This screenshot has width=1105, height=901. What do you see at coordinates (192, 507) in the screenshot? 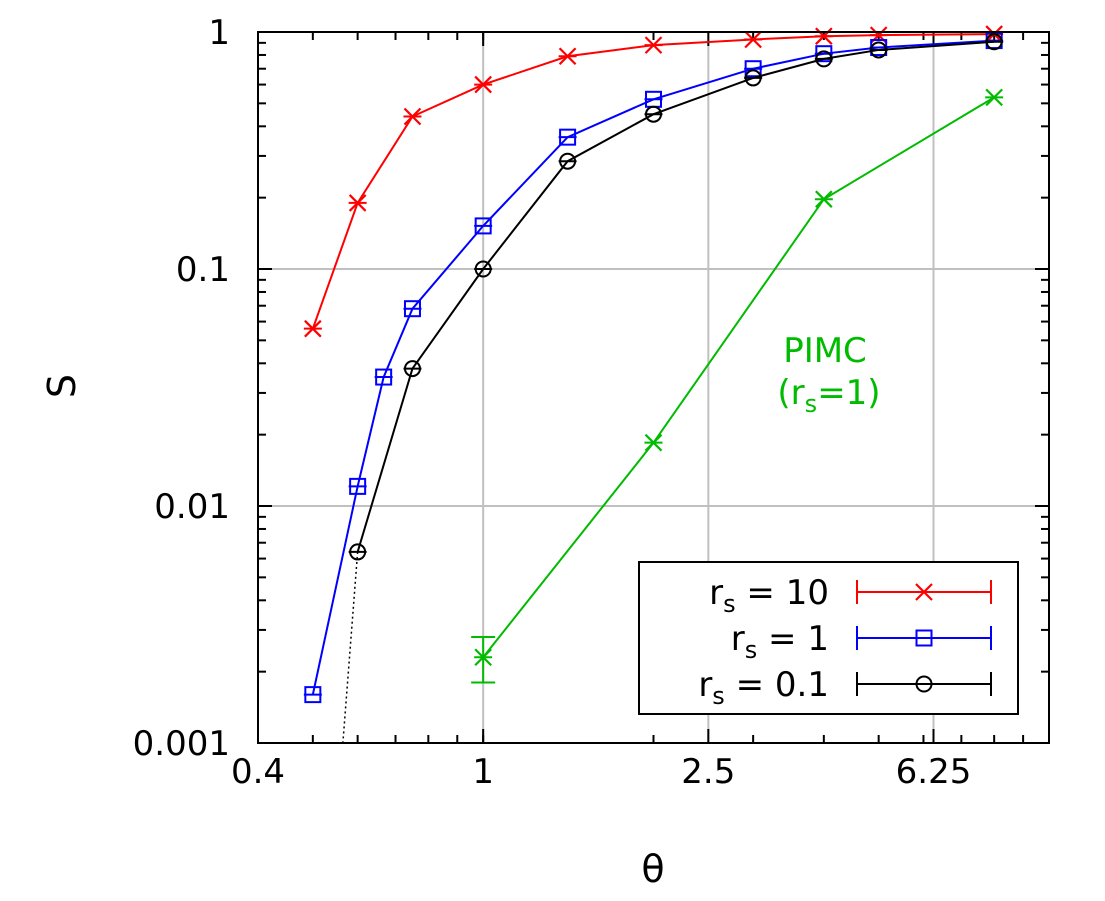
I see `y-tick-label: 0.01` at bounding box center [192, 507].